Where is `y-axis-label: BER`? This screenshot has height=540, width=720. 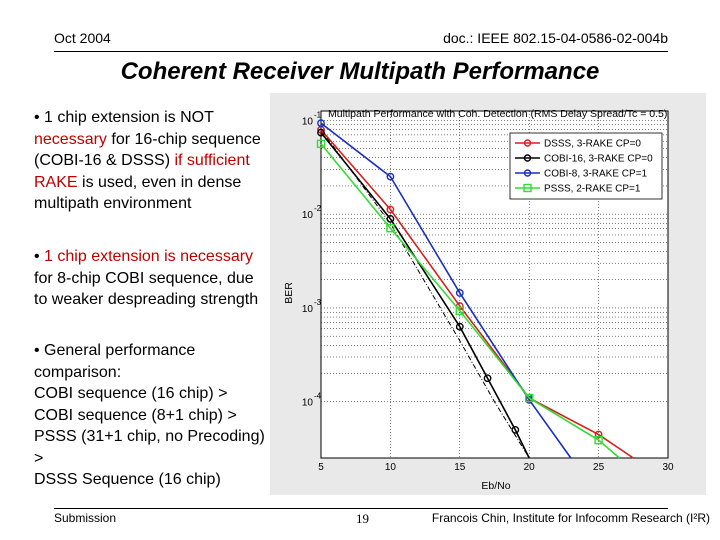
y-axis-label: BER is located at coordinates (289, 293).